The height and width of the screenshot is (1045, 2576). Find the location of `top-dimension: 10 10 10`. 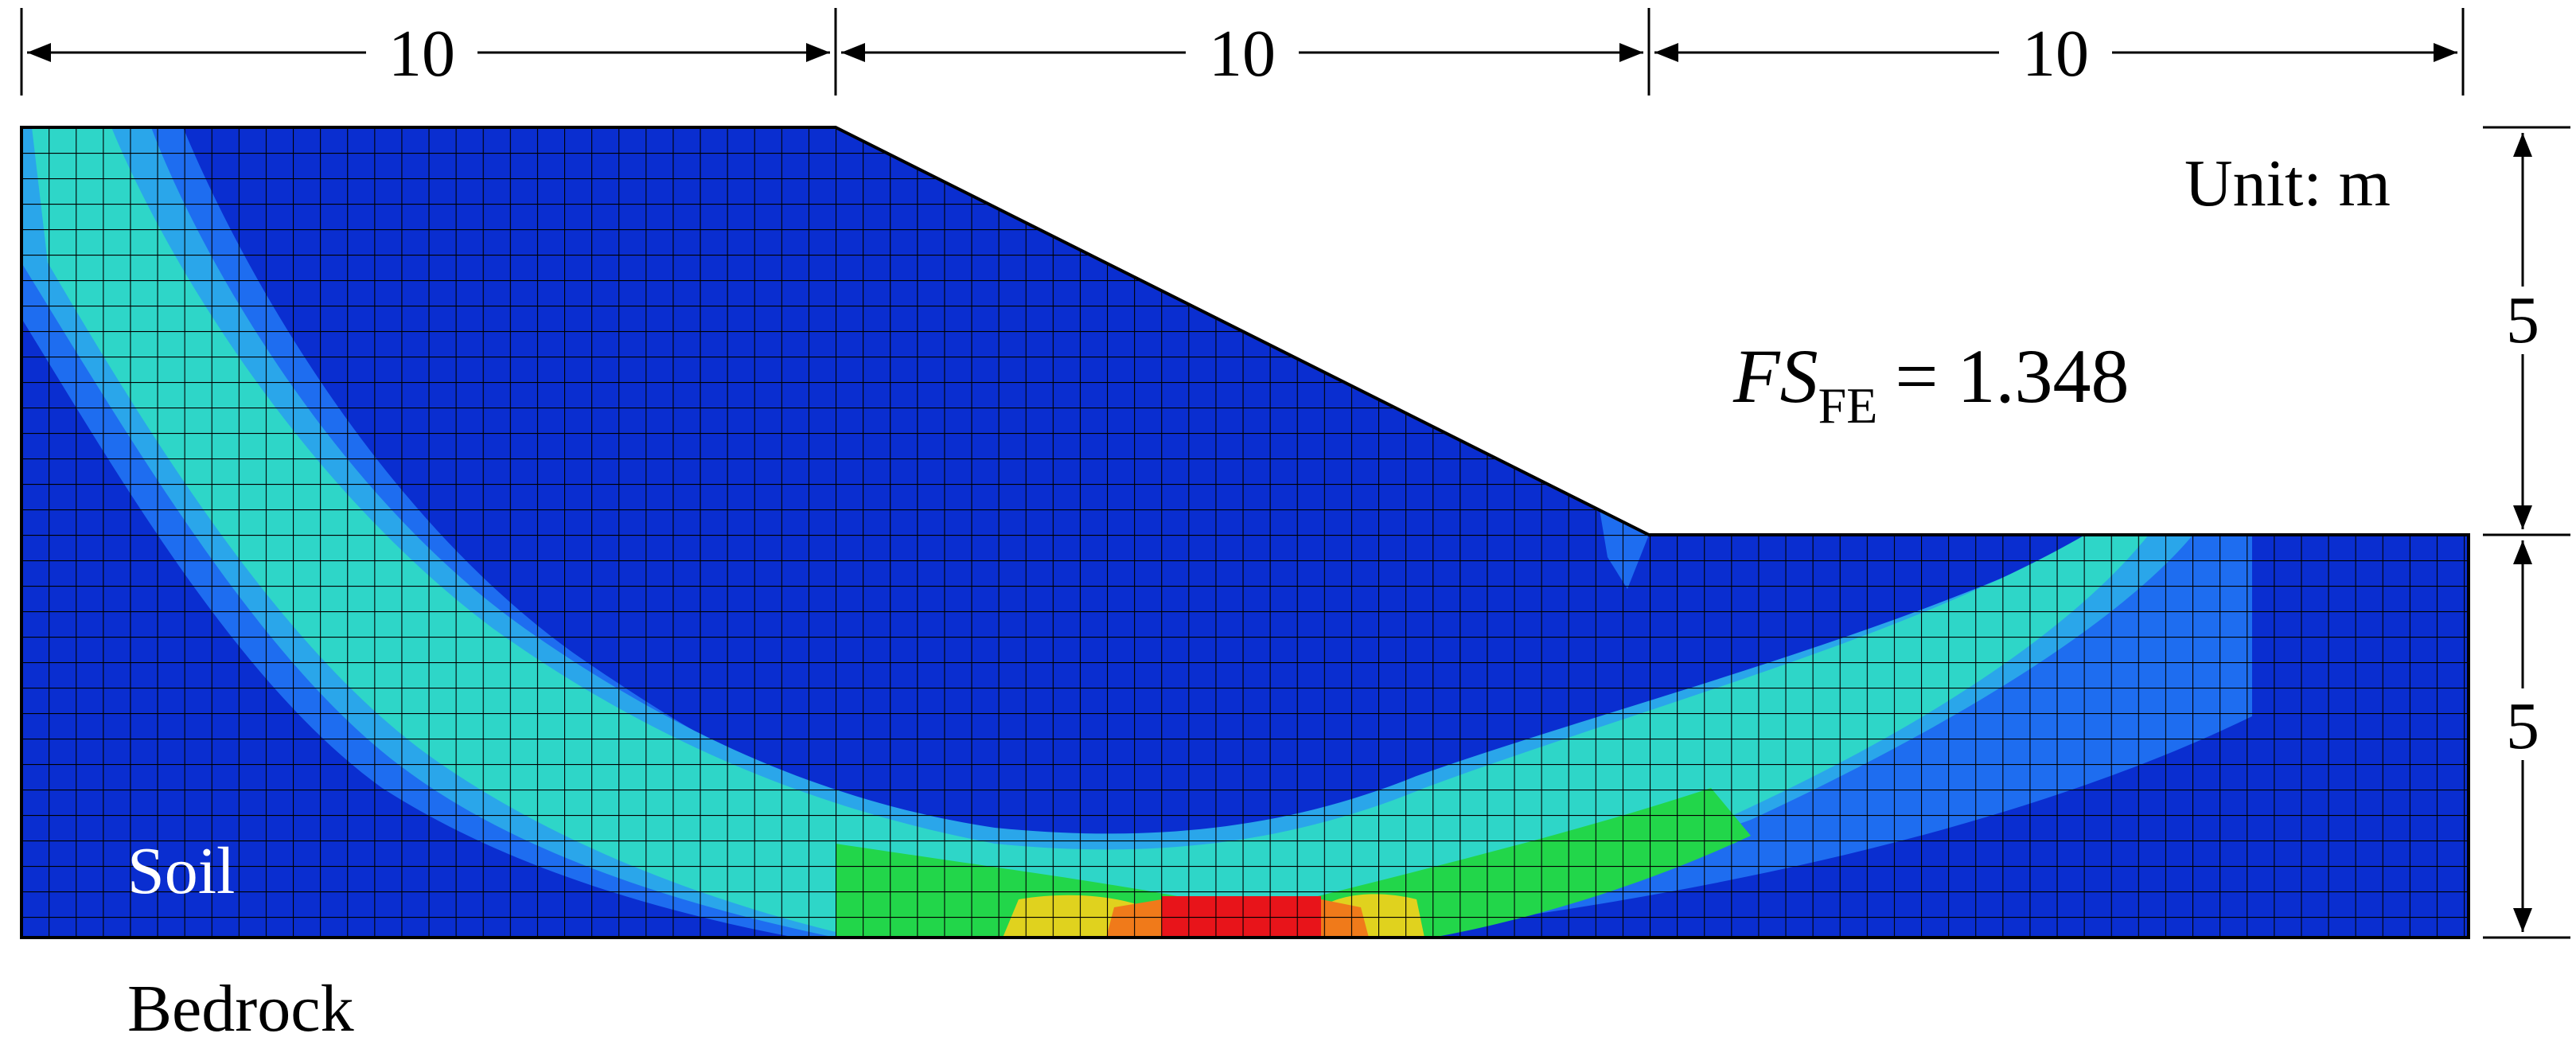

top-dimension: 10 10 10 is located at coordinates (1242, 52).